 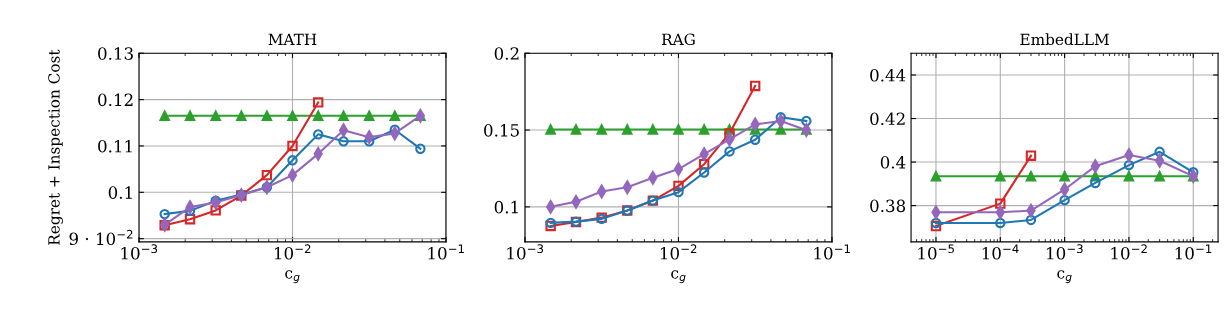 I want to click on y-axis-title: Regret + Inspection Cost, so click(x=55, y=147).